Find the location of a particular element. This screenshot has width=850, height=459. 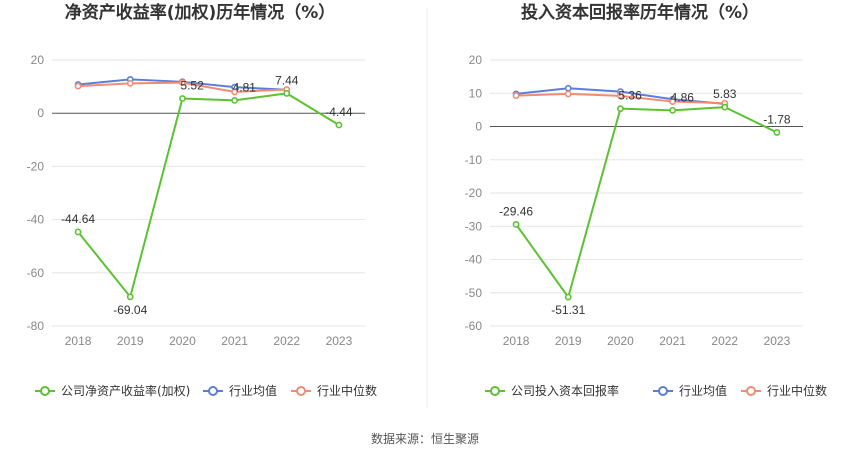

data-label: -1.78 is located at coordinates (777, 119).